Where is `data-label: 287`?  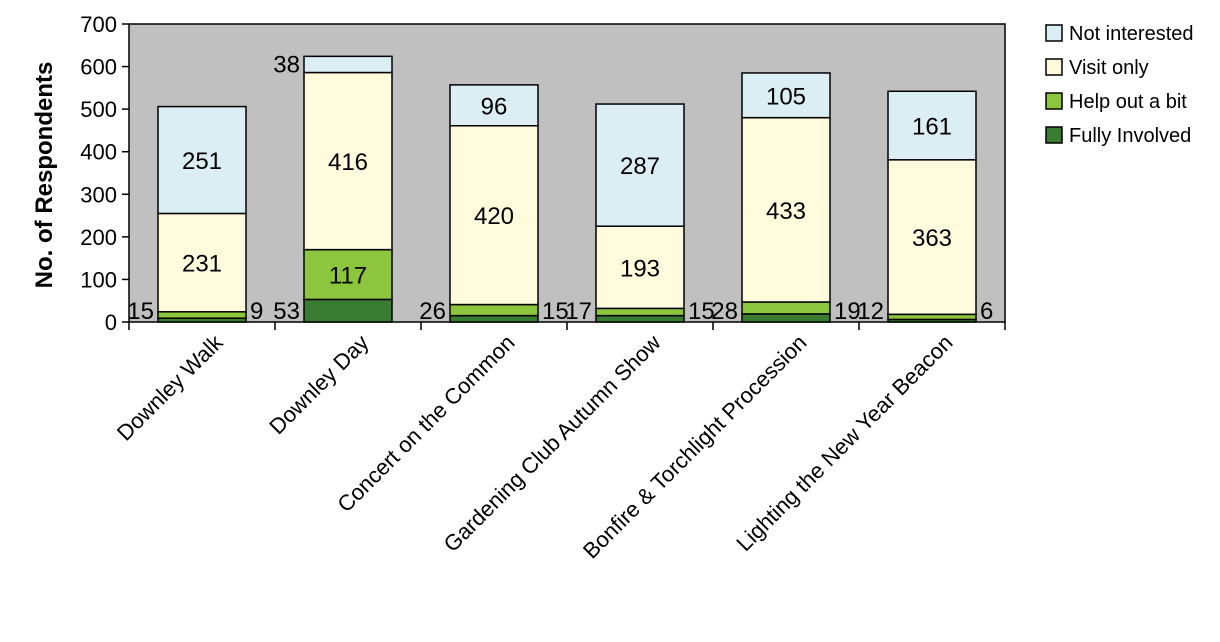
data-label: 287 is located at coordinates (640, 166).